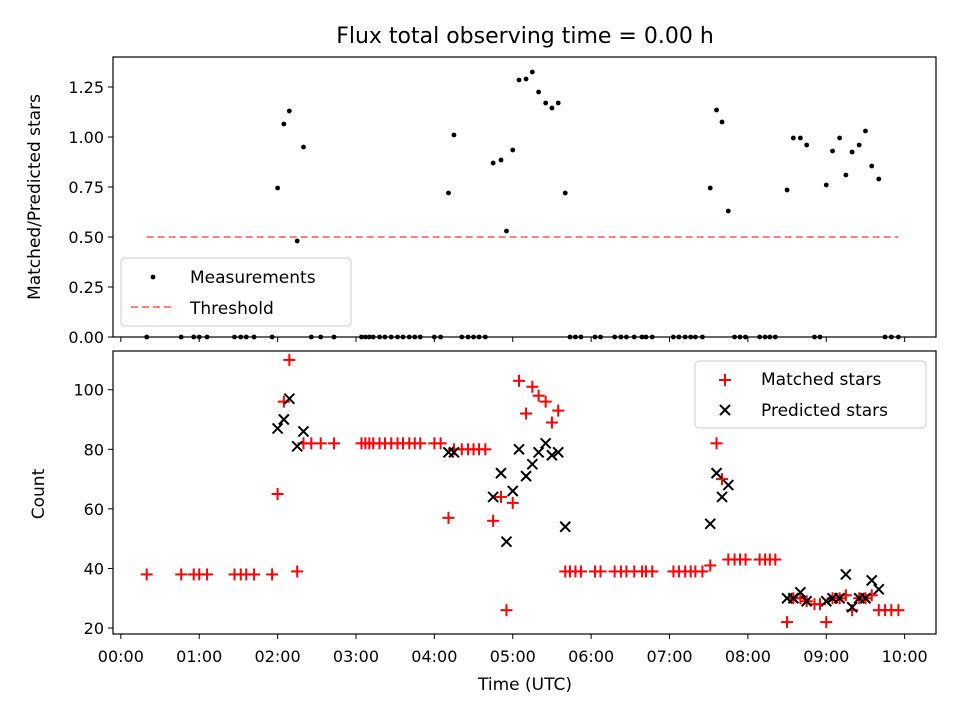  I want to click on bottom-ytick-label: 40, so click(94, 568).